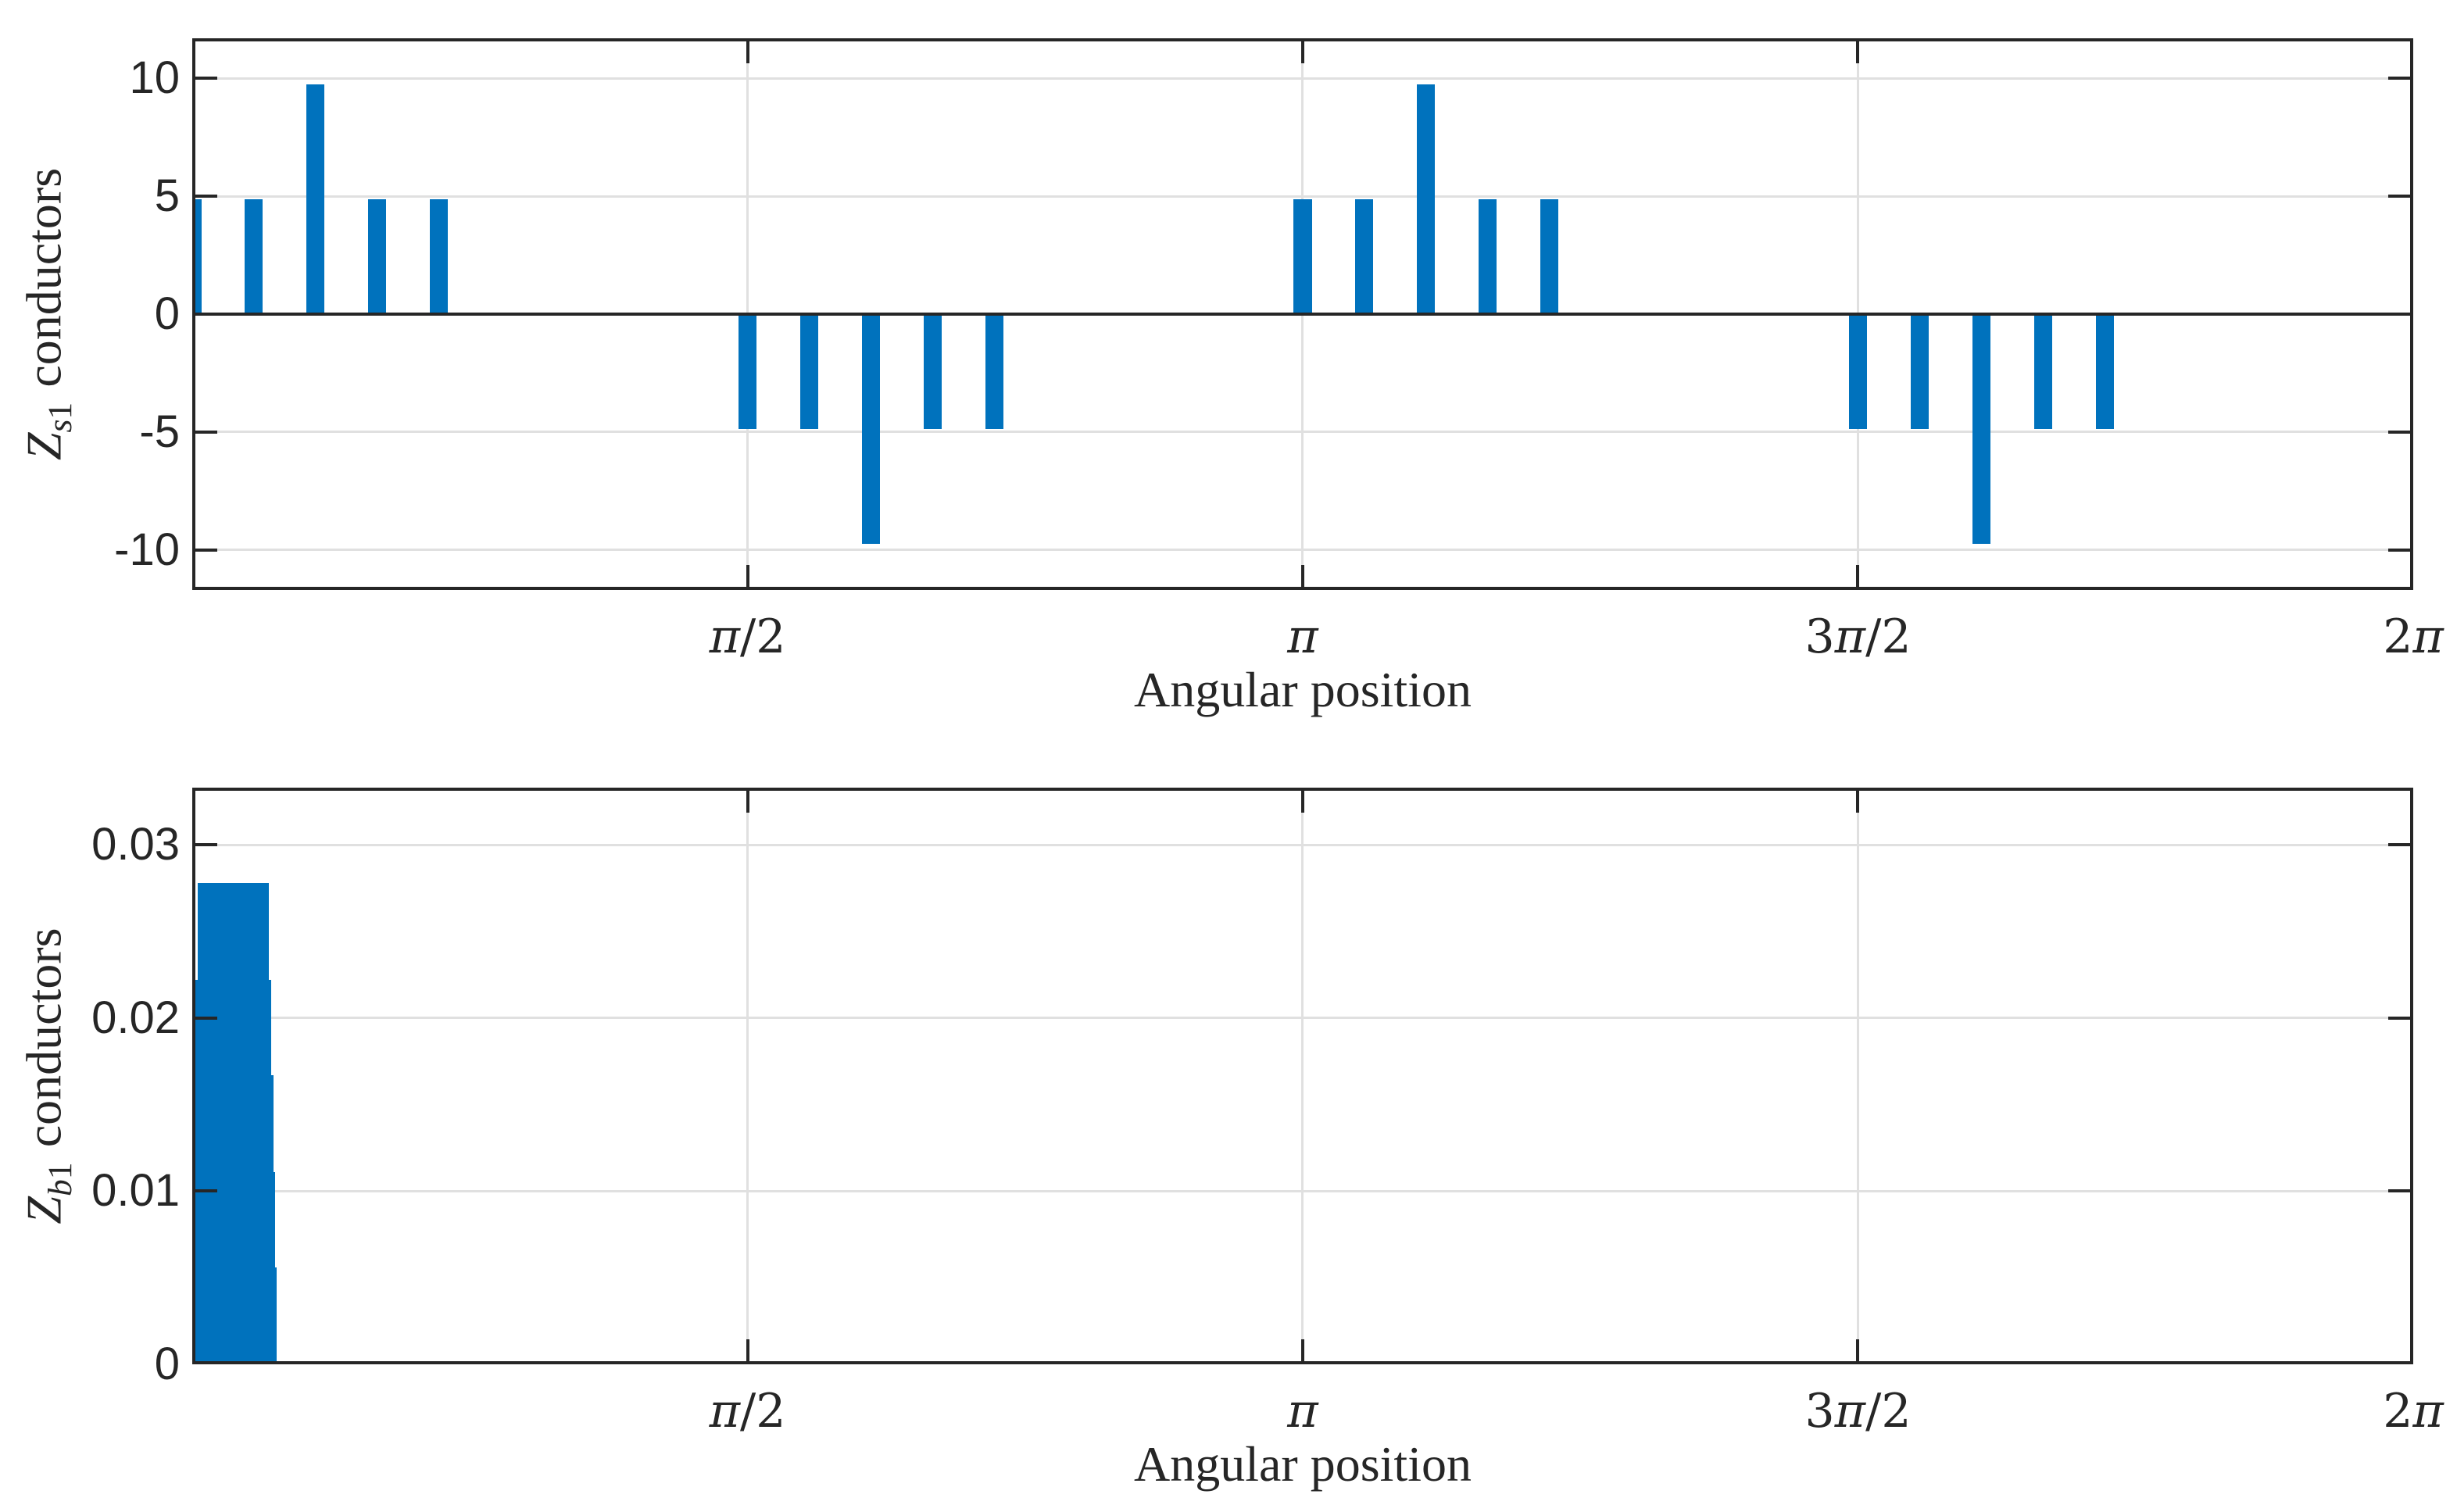  What do you see at coordinates (159, 431) in the screenshot?
I see `y-tick-label: -5` at bounding box center [159, 431].